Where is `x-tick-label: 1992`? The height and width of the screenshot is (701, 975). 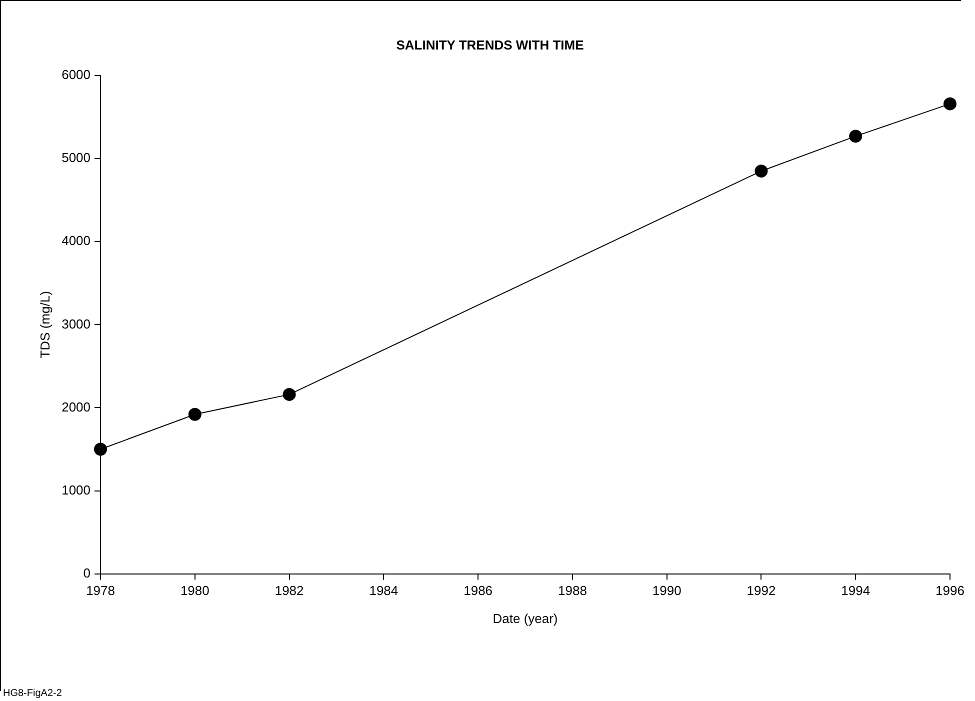 x-tick-label: 1992 is located at coordinates (761, 590).